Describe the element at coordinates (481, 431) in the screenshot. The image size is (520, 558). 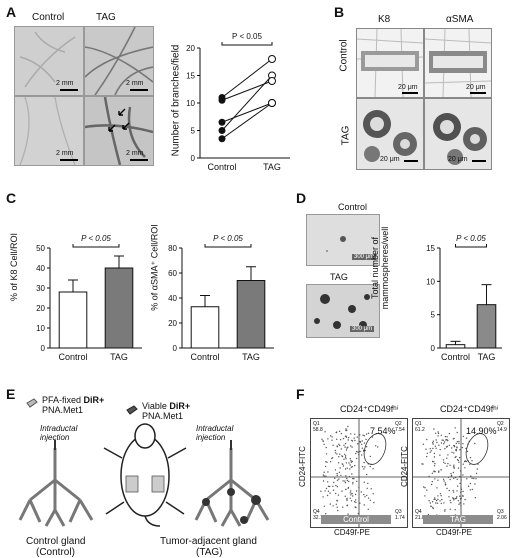
I see `facs2-pct: 14.90%` at that location.